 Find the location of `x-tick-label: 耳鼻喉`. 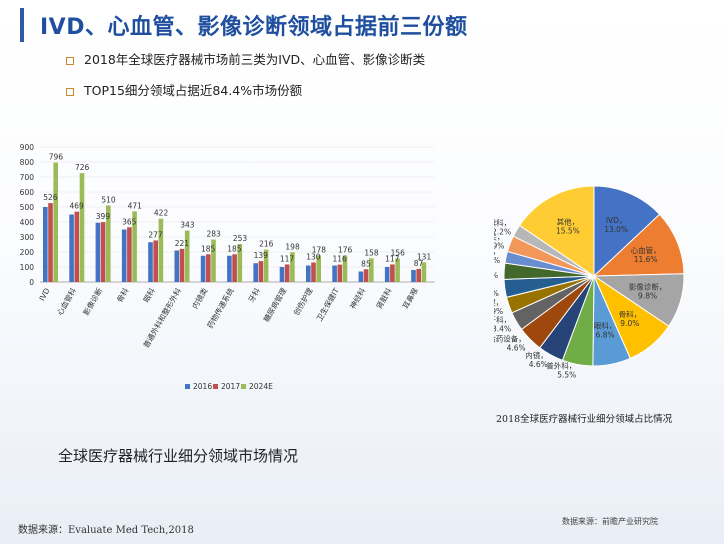

x-tick-label: 耳鼻喉 is located at coordinates (410, 298).